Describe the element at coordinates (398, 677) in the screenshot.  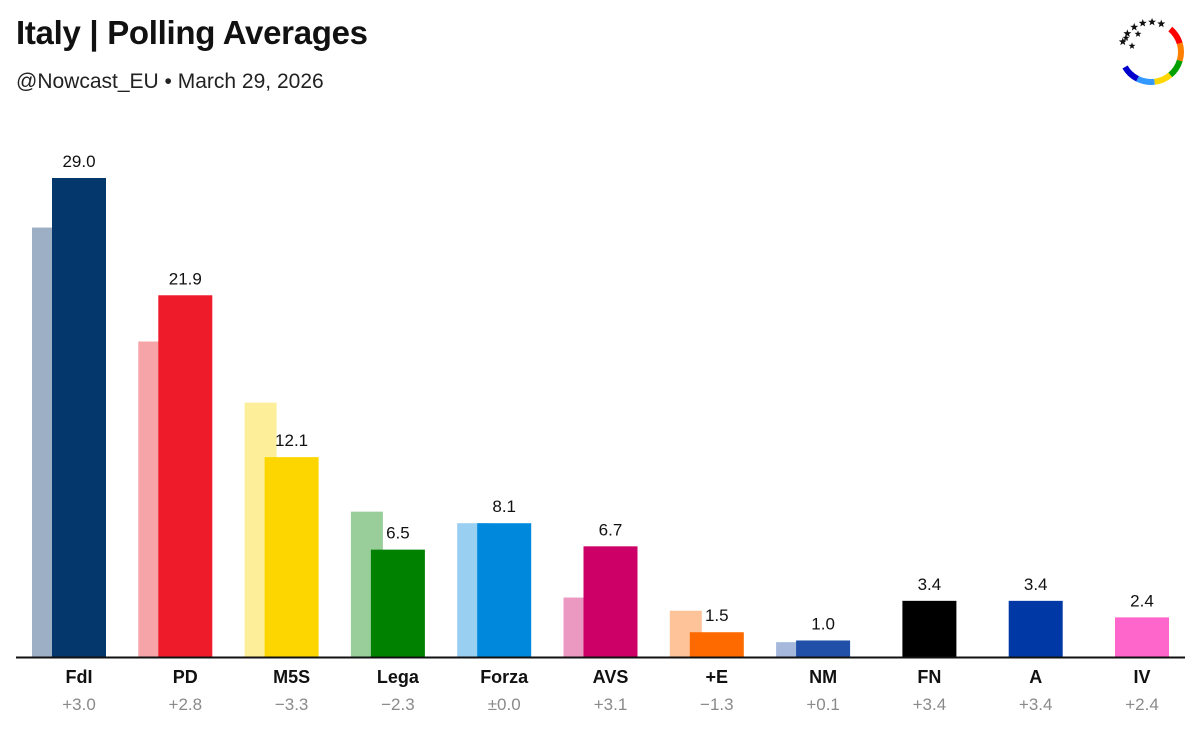
I see `category-label-lega: Lega` at that location.